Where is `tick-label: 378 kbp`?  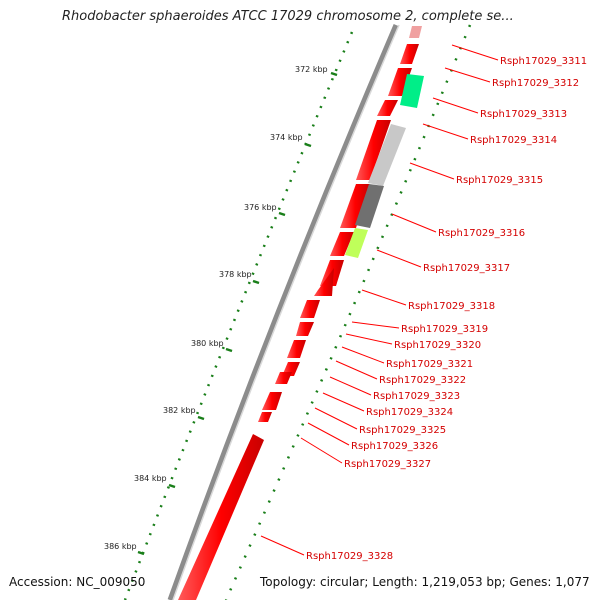 tick-label: 378 kbp is located at coordinates (235, 274).